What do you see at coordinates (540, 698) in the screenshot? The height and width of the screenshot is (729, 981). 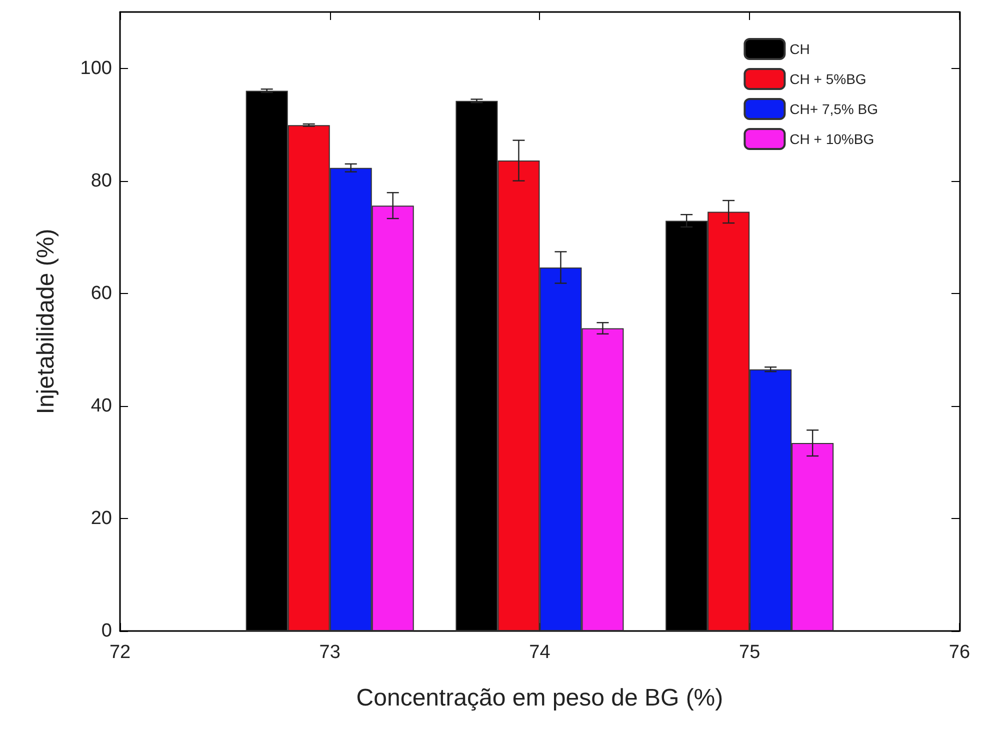 I see `x-axis-title: Concentração em peso de BG (%)` at bounding box center [540, 698].